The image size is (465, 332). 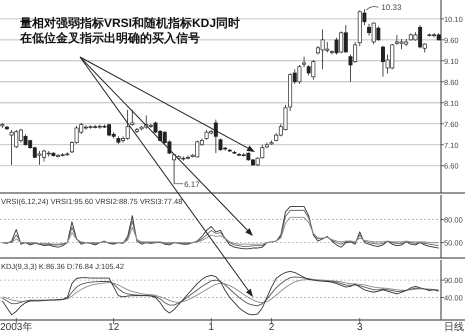 What do you see at coordinates (359, 327) in the screenshot?
I see `x-tick-label: 3` at bounding box center [359, 327].